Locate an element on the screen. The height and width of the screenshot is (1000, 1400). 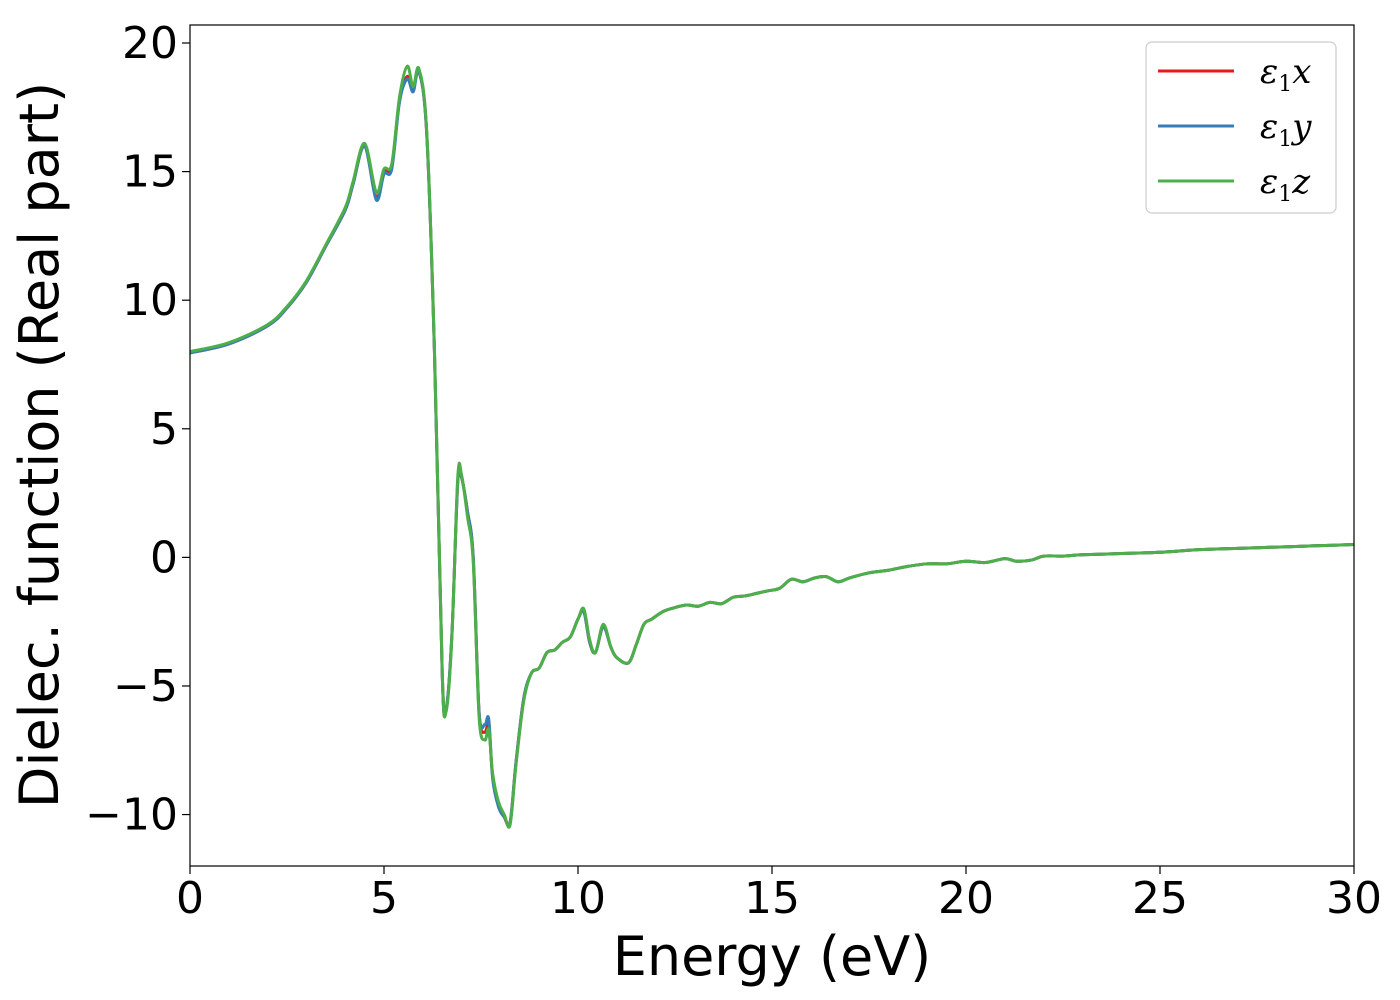
legend-frame is located at coordinates (1241, 127).